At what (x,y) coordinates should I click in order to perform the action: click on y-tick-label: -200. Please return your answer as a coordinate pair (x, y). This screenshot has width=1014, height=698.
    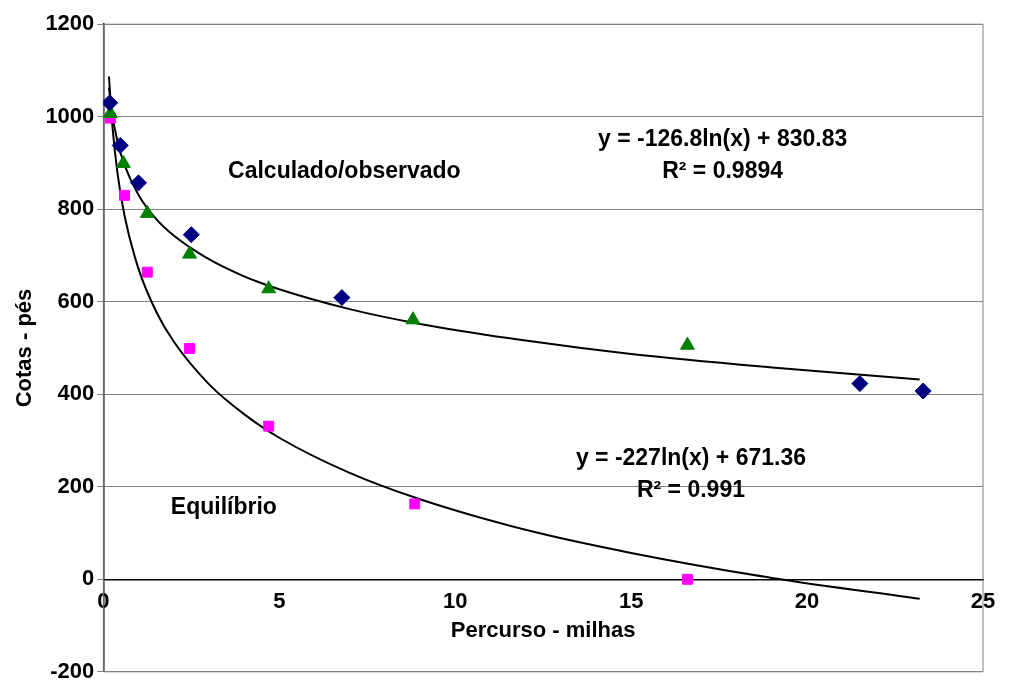
    Looking at the image, I should click on (72, 670).